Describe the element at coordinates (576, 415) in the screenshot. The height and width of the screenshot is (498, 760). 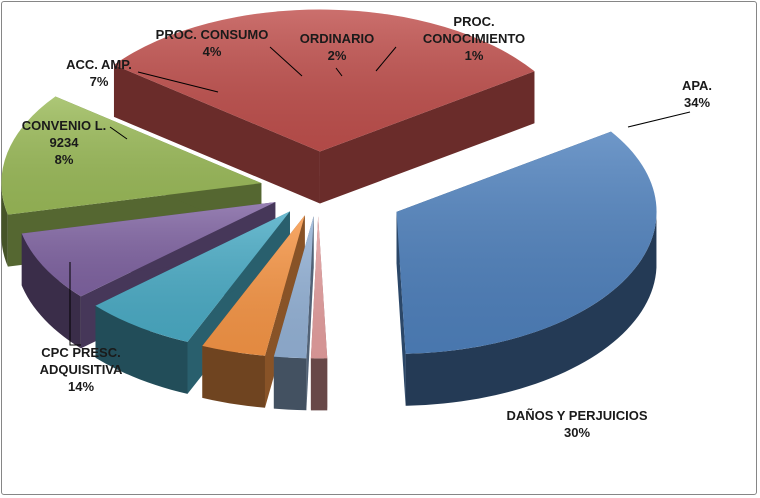
I see `slice-category-label: DAÑOS Y PERJUICIOS` at that location.